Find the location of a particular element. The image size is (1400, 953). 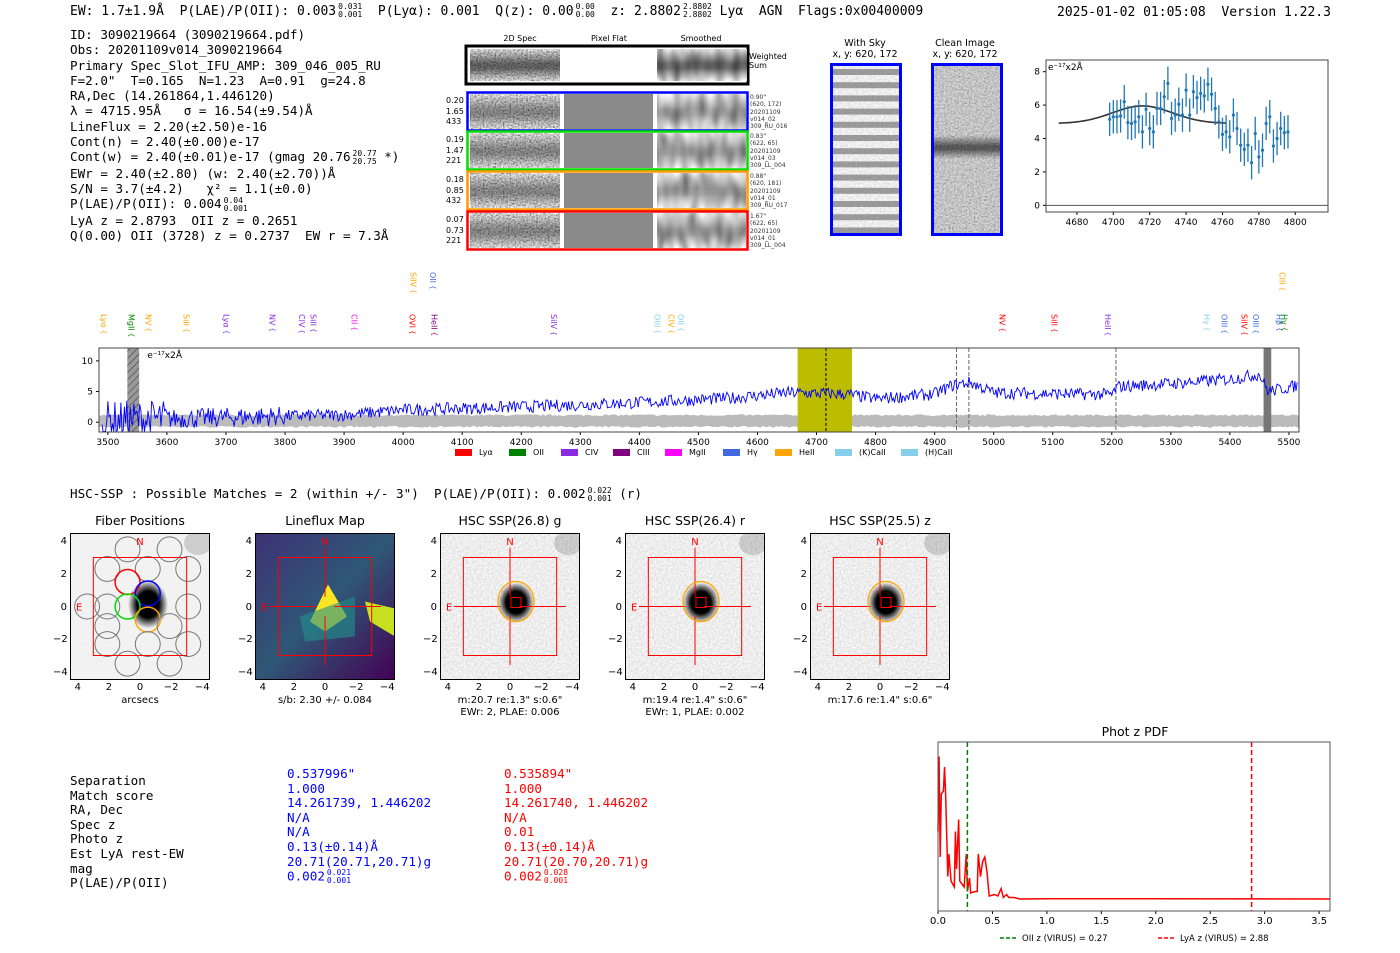

match-value-text: 0.535894" is located at coordinates (538, 773).